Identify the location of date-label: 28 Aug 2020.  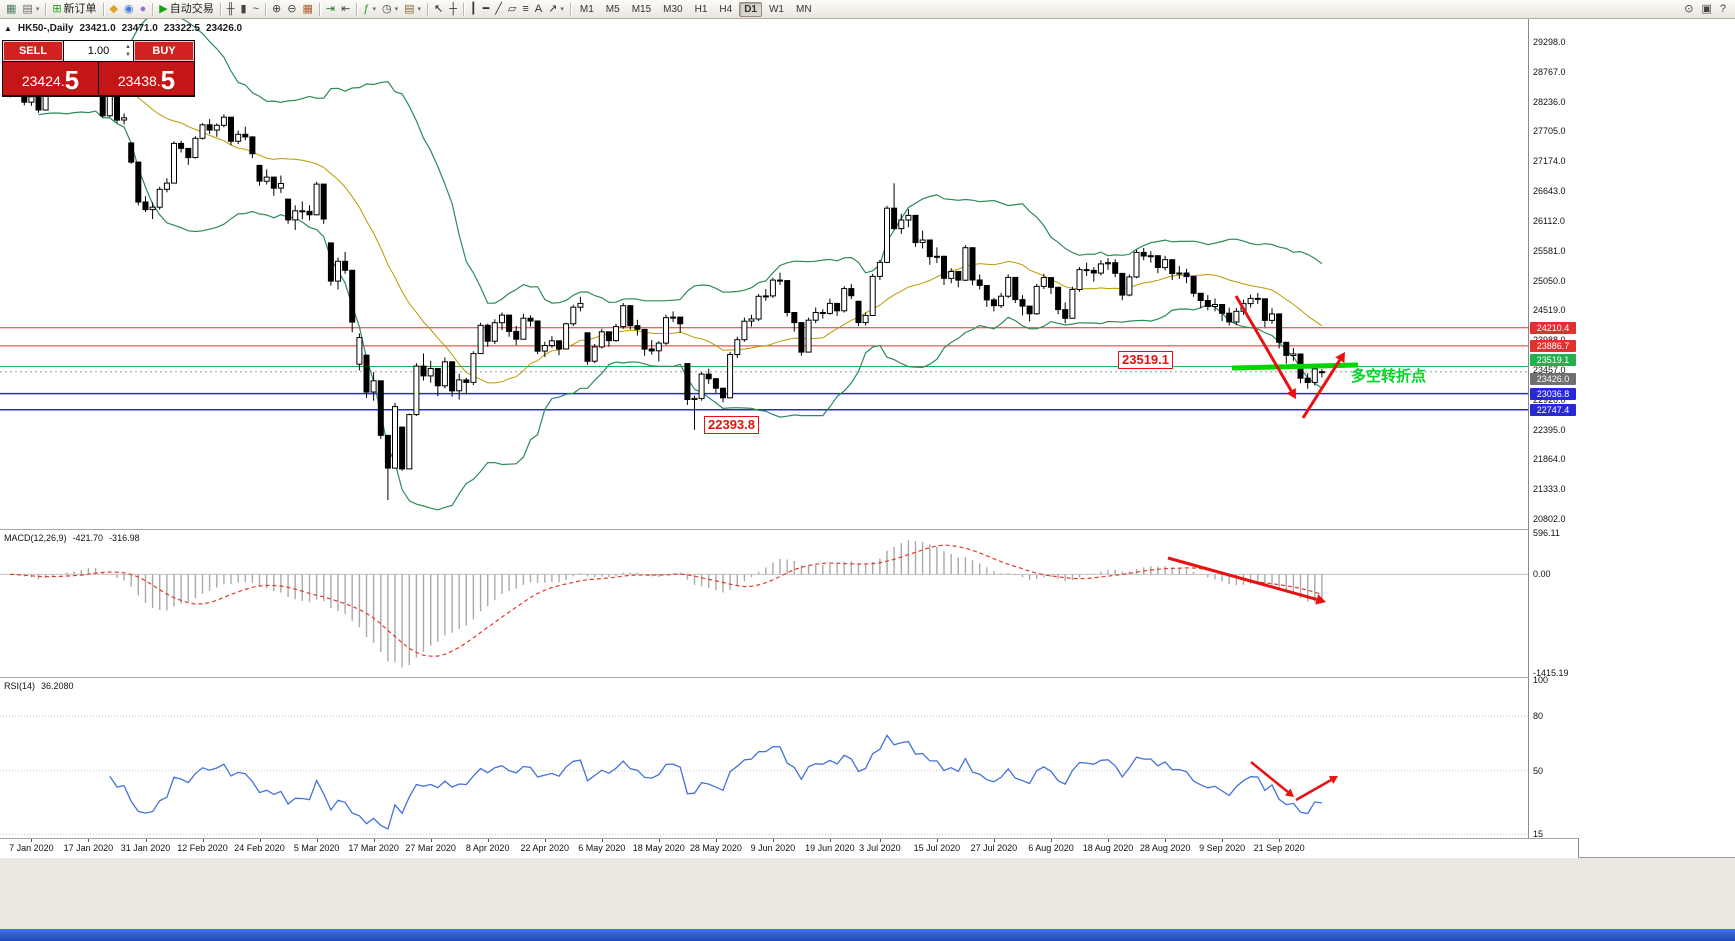
(1165, 848).